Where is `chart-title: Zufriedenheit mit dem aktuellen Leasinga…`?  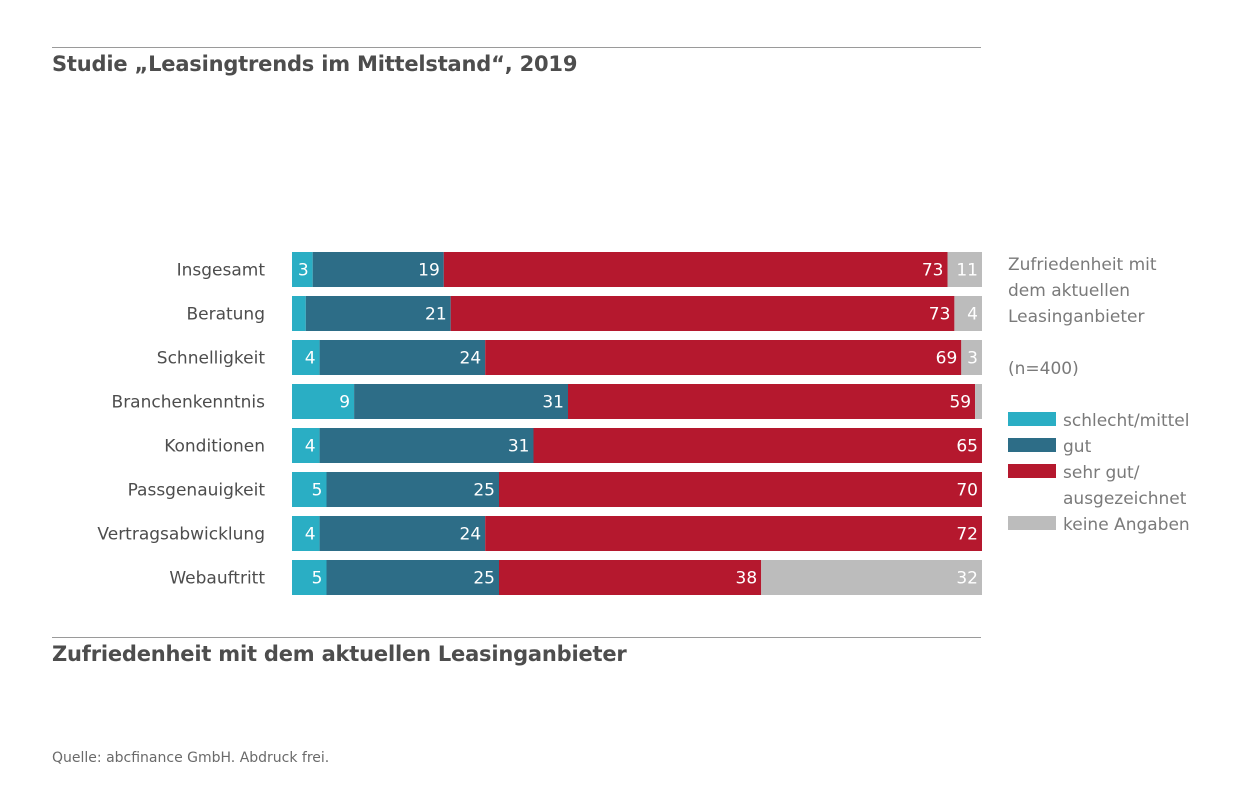
chart-title: Zufriedenheit mit dem aktuellen Leasinga… is located at coordinates (339, 654).